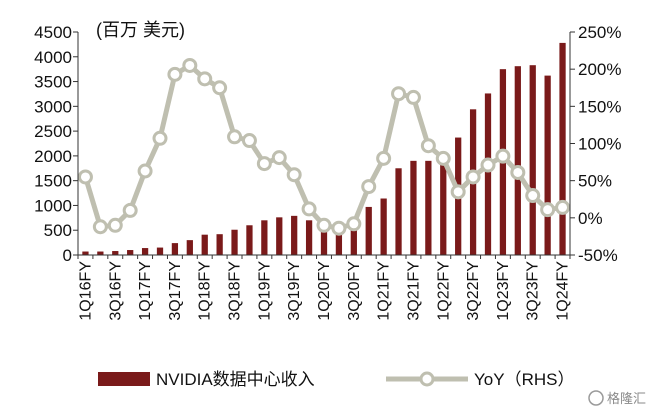 The height and width of the screenshot is (410, 652). Describe the element at coordinates (590, 218) in the screenshot. I see `y-right-tick-label: 0%` at that location.